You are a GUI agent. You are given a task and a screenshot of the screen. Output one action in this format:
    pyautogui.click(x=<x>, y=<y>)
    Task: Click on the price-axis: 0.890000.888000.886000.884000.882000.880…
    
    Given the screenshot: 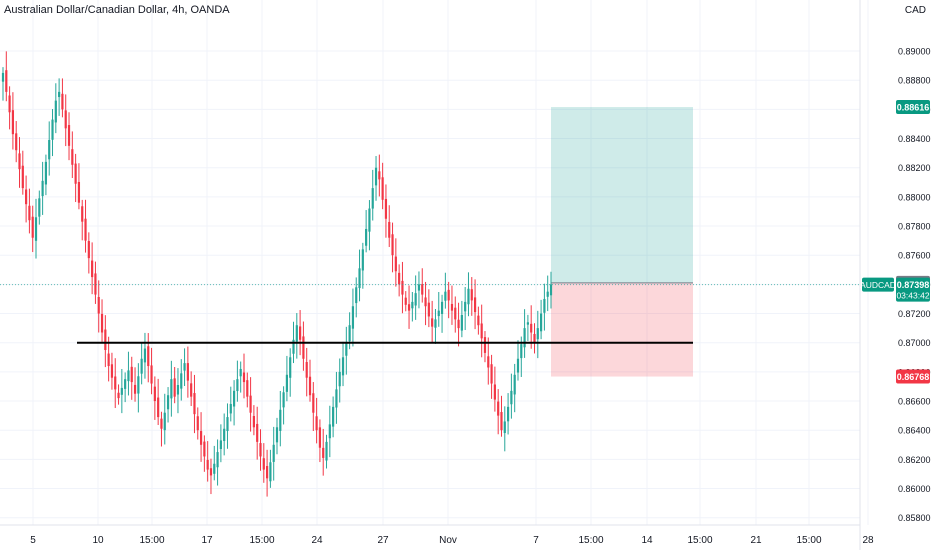 What is the action you would take?
    pyautogui.click(x=895, y=285)
    